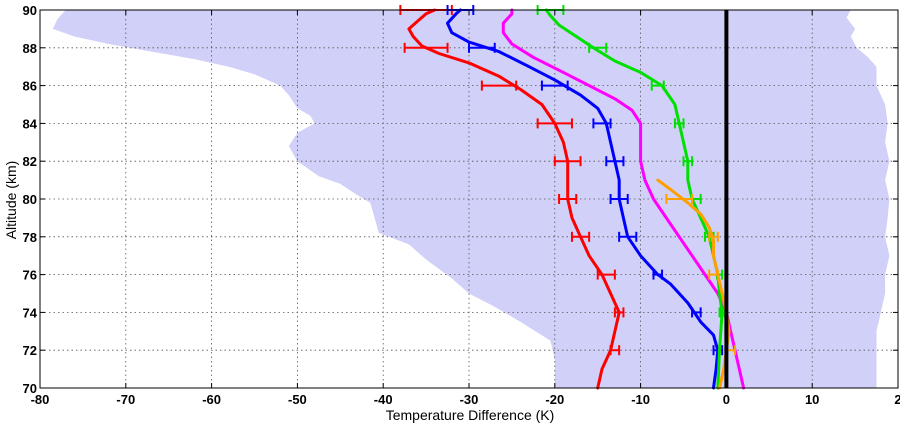  I want to click on x-tick-label: -40, so click(383, 399).